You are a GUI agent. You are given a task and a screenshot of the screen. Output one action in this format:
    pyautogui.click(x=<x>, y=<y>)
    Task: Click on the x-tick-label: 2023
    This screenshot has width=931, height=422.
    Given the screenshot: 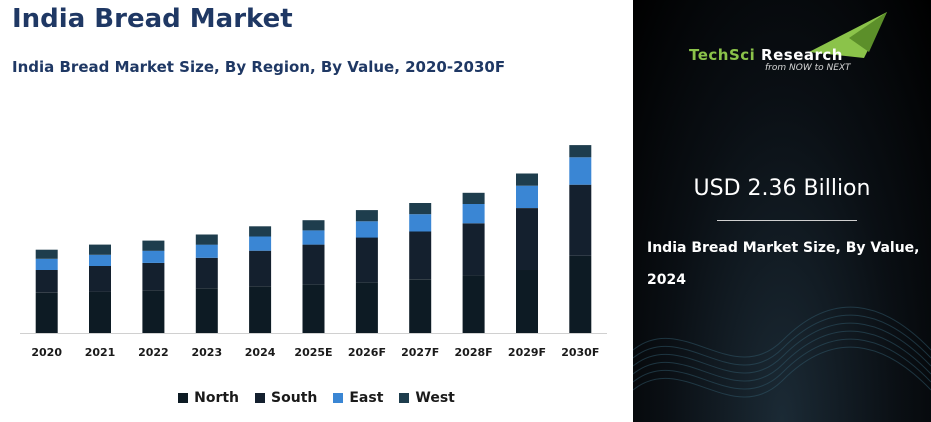 What is the action you would take?
    pyautogui.click(x=206, y=352)
    